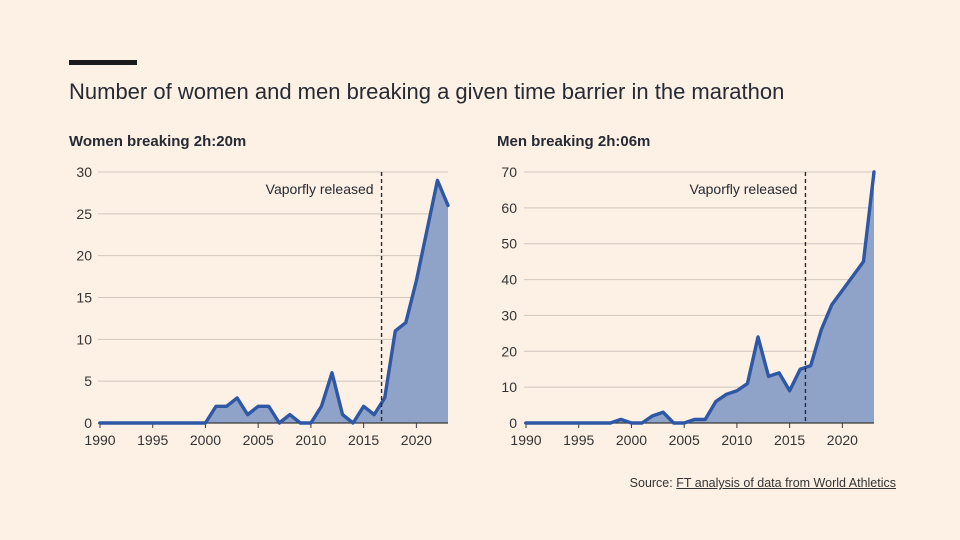 This screenshot has width=960, height=540. Describe the element at coordinates (157, 141) in the screenshot. I see `chart-1-subtitle: Women breaking 2h:20m` at that location.